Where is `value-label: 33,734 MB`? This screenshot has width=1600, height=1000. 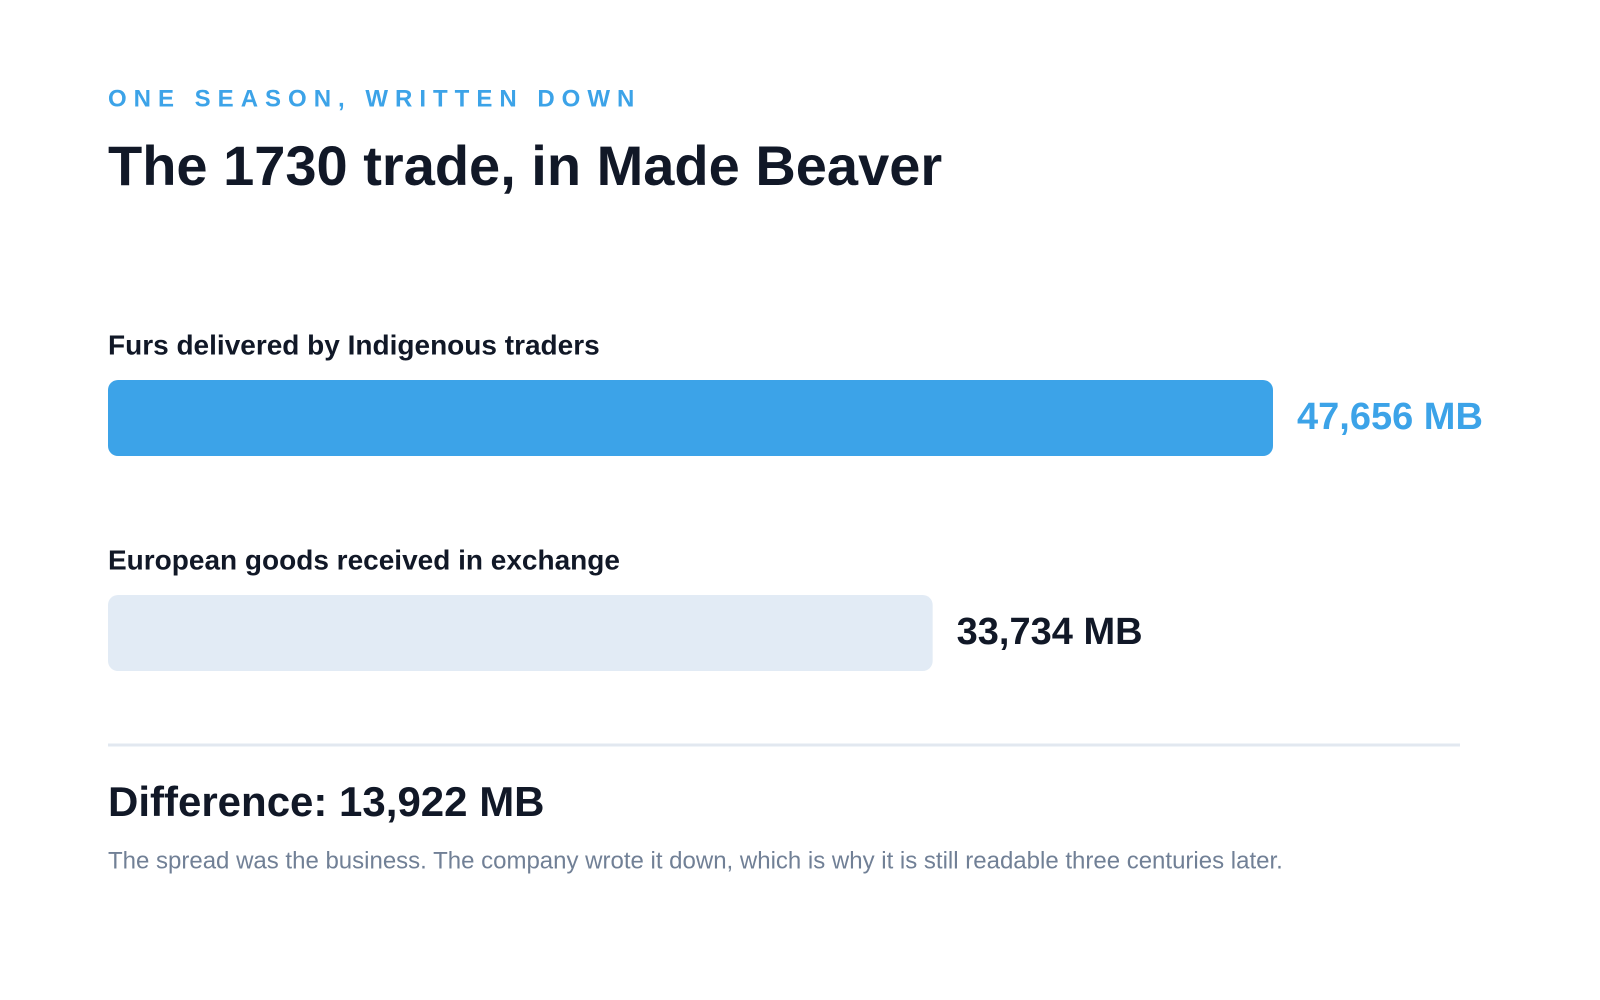 value-label: 33,734 MB is located at coordinates (1050, 632).